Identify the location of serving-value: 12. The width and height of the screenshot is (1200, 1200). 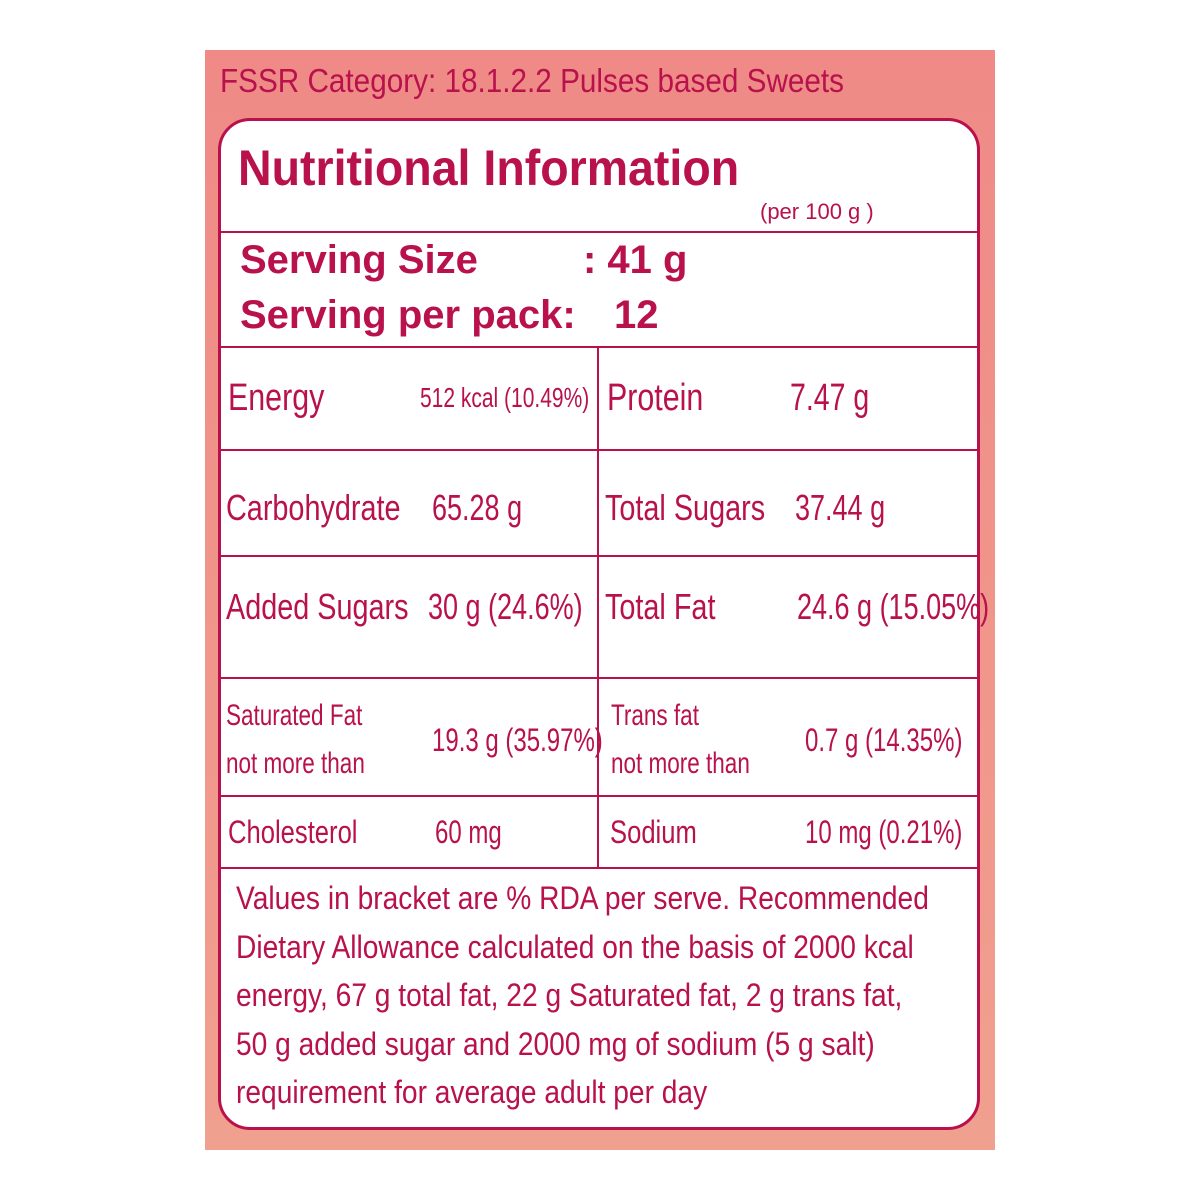
(636, 315).